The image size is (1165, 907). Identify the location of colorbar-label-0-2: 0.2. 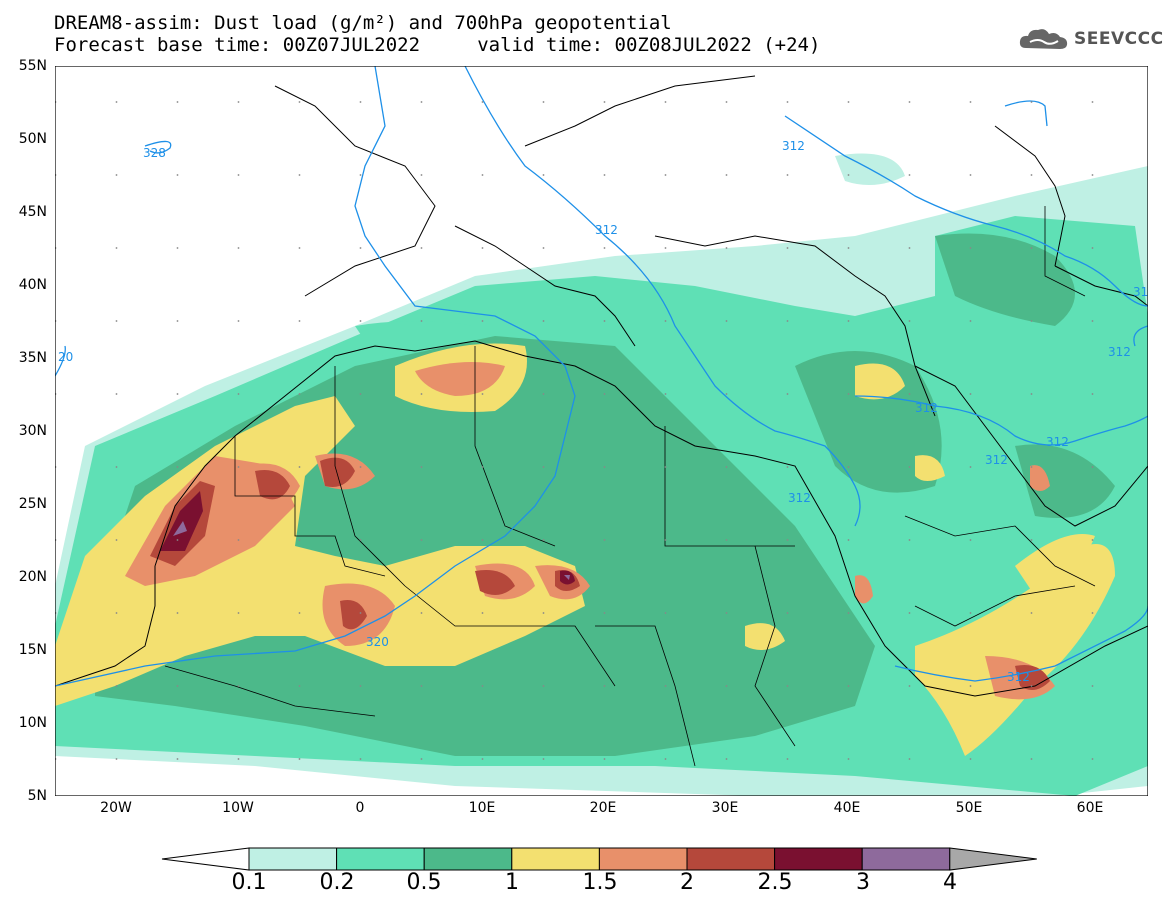
(337, 882).